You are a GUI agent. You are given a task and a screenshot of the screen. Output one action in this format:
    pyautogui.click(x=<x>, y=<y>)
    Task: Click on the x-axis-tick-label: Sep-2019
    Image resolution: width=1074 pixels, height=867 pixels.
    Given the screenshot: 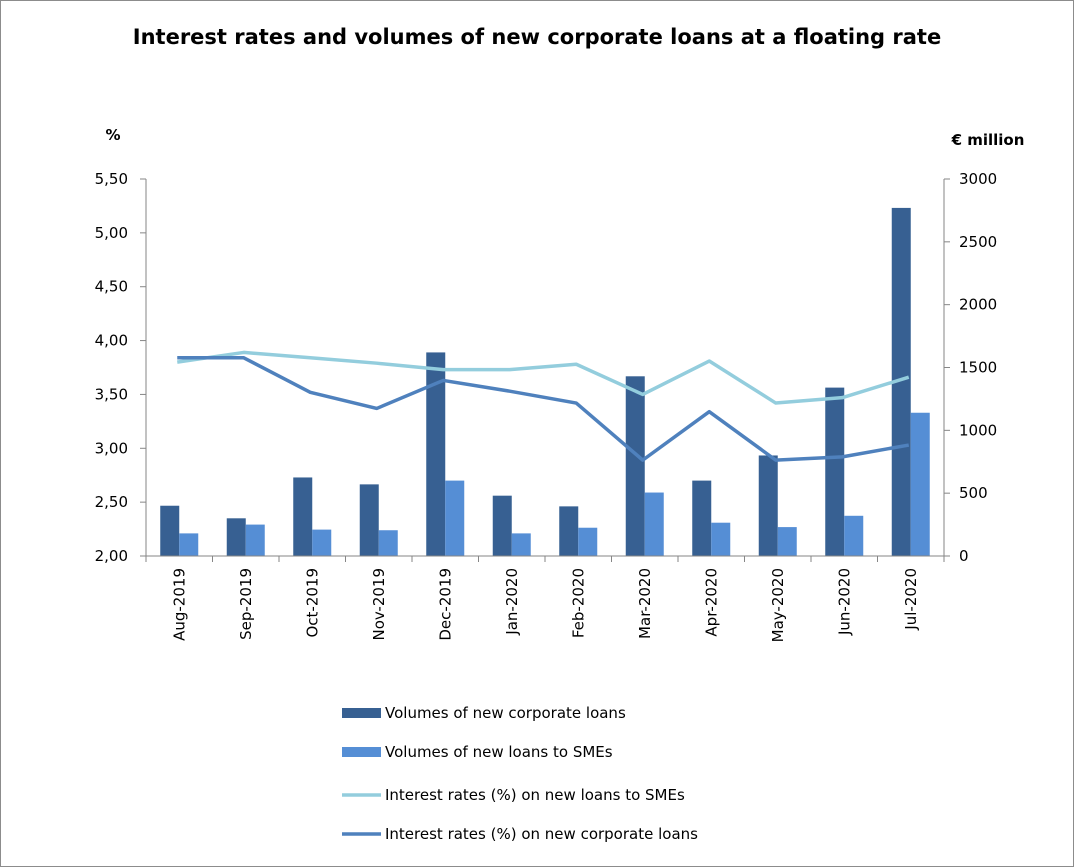 What is the action you would take?
    pyautogui.click(x=246, y=604)
    